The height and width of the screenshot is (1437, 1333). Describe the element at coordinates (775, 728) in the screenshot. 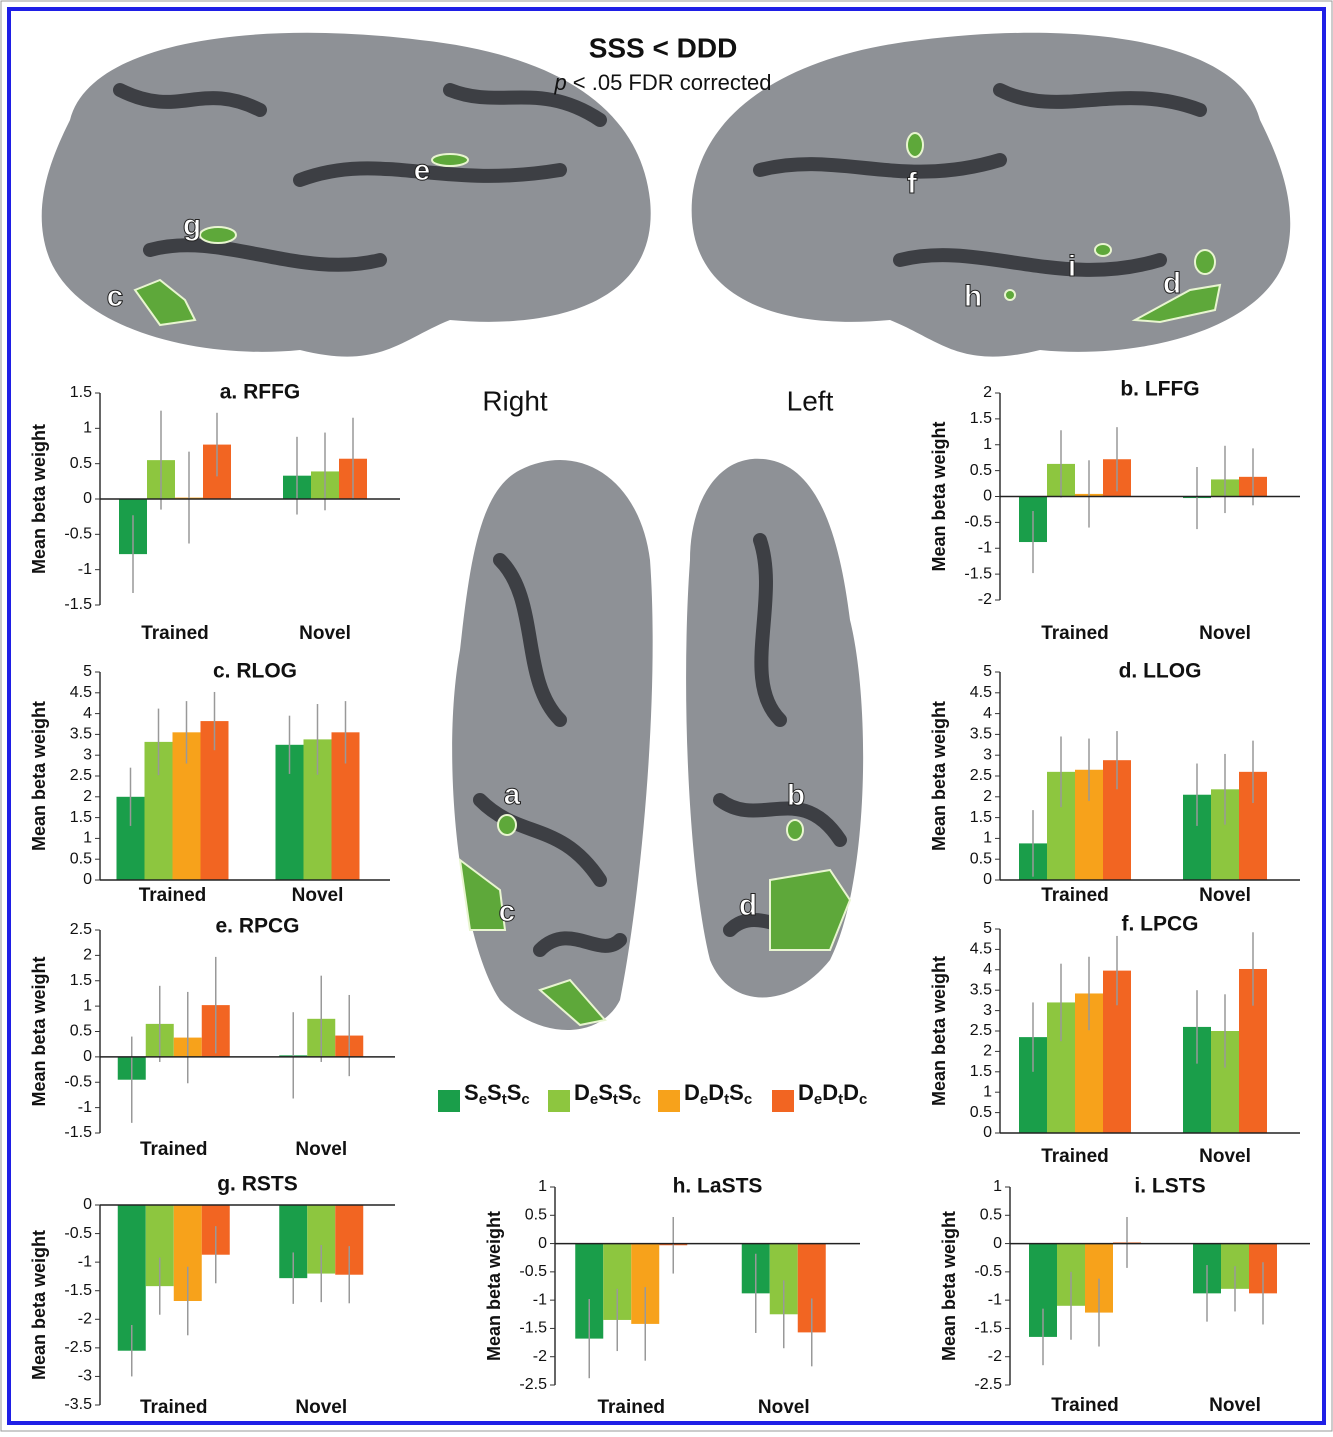

I see `brain-left-ventral` at that location.